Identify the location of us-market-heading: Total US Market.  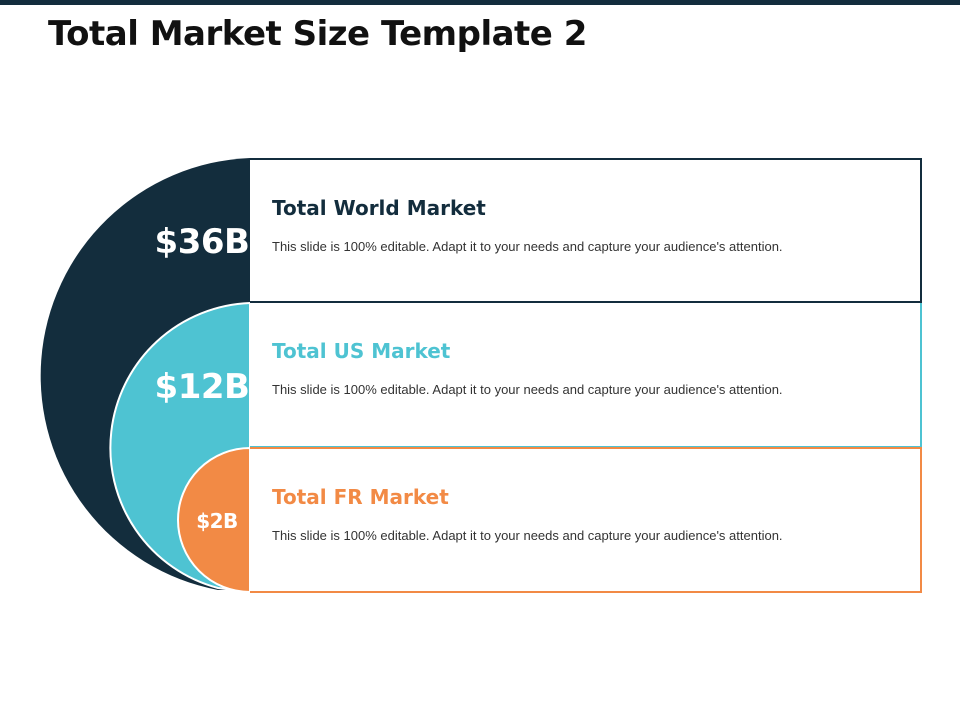
(361, 351).